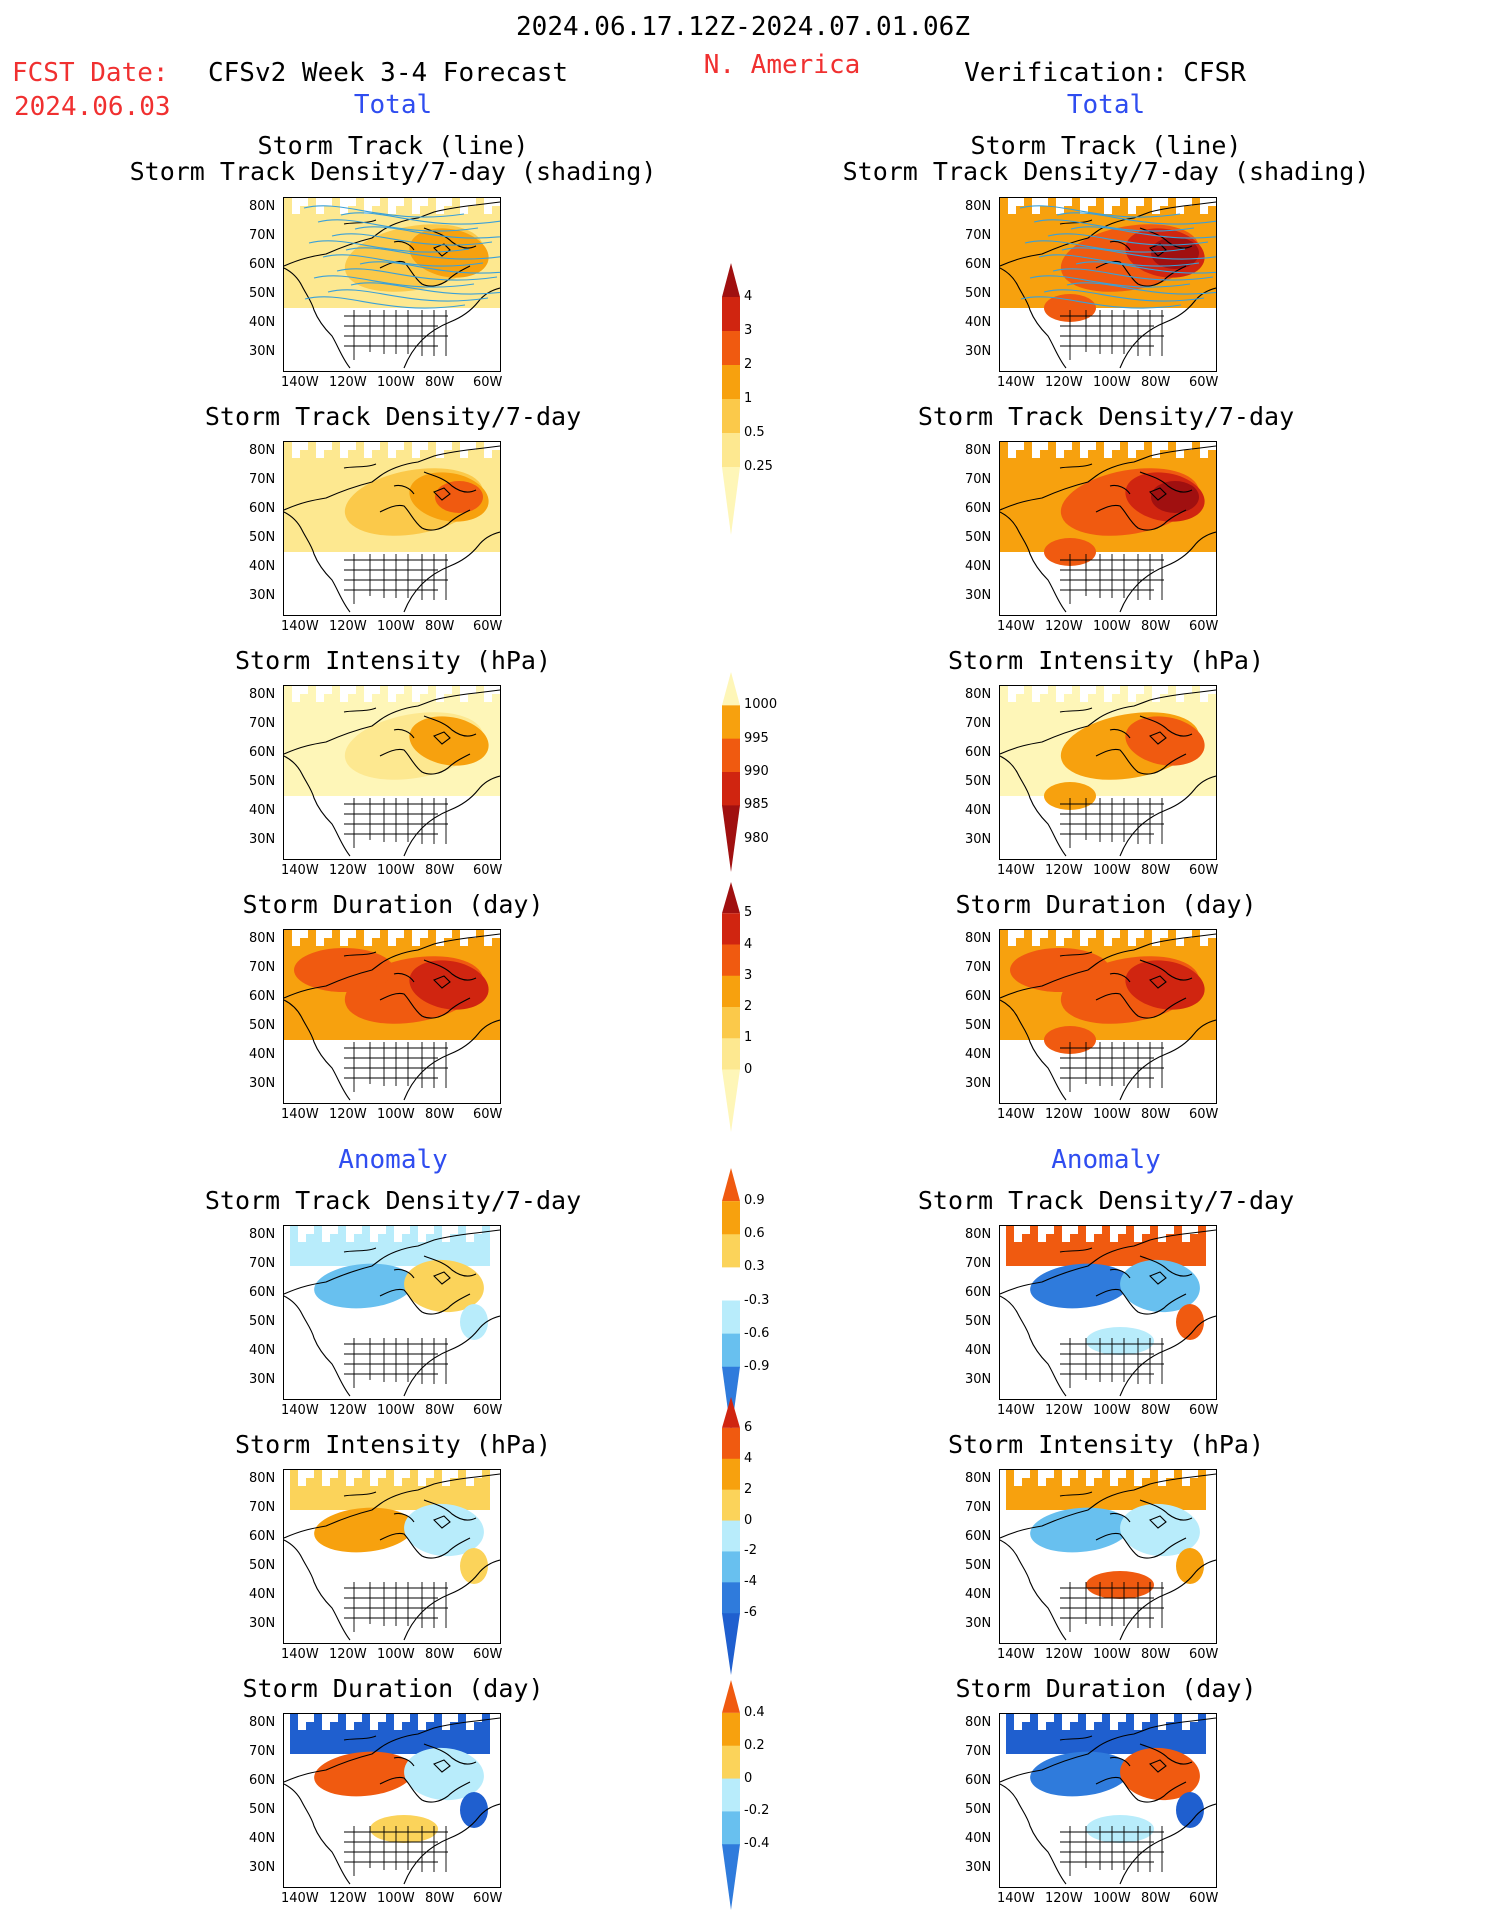 This screenshot has width=1487, height=1925. Describe the element at coordinates (743, 27) in the screenshot. I see `period-title: 2024.06.17.12Z-2024.07.01.06Z` at that location.